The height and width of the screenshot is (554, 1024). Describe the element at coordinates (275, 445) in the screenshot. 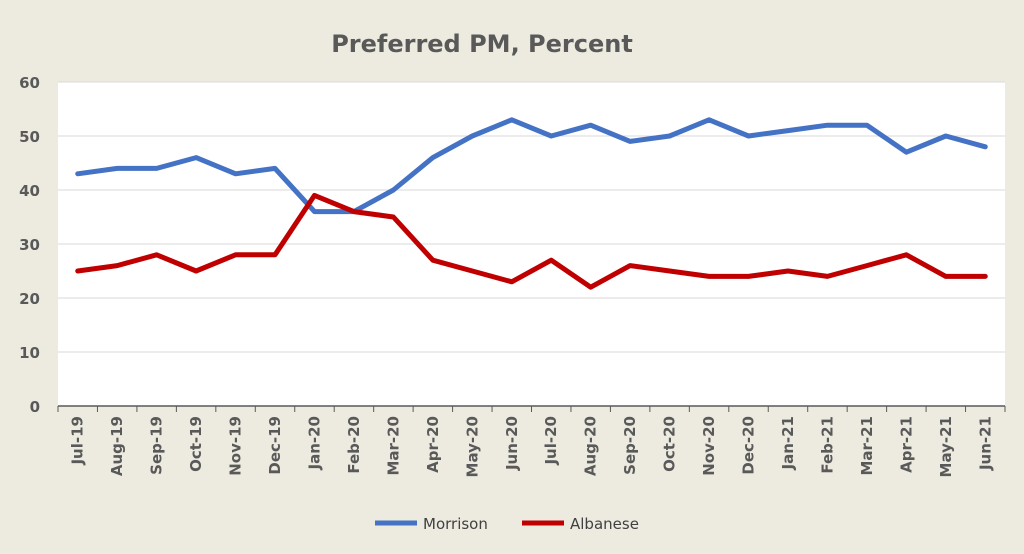

I see `x-tick-label: Dec-19` at that location.